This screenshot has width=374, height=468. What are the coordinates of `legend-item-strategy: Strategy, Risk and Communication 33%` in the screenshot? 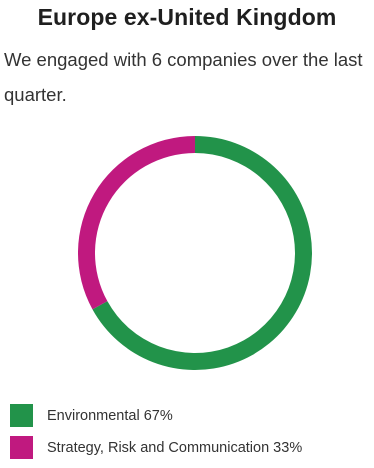 It's located at (156, 447).